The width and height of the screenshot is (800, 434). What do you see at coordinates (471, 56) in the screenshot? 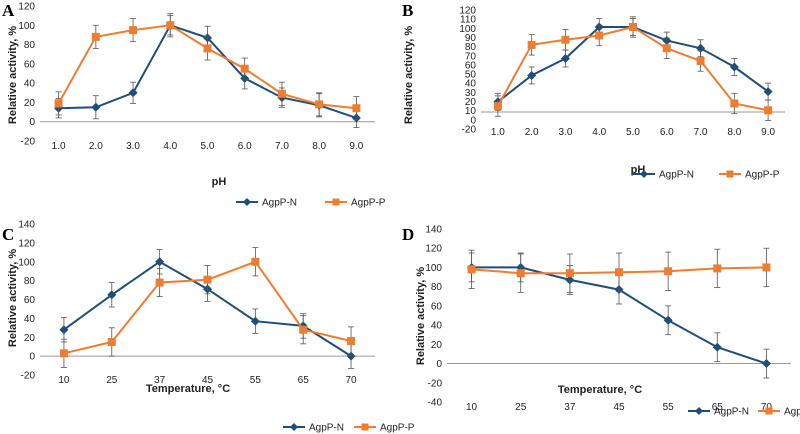
I see `y-tick-label: 70` at bounding box center [471, 56].